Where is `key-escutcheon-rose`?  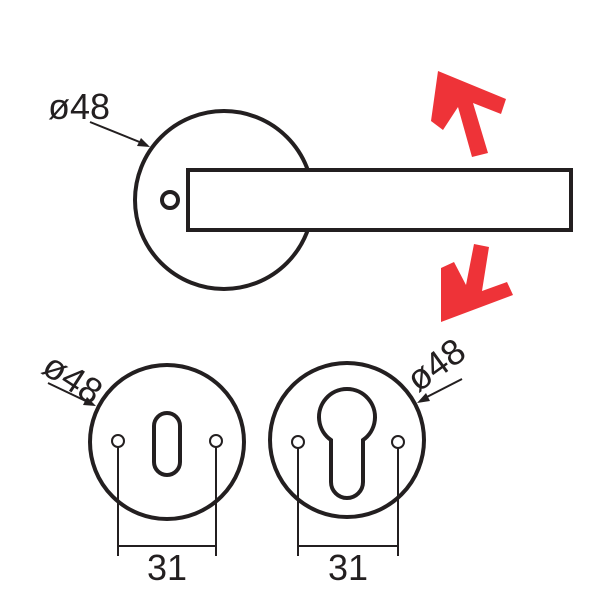
key-escutcheon-rose is located at coordinates (167, 442).